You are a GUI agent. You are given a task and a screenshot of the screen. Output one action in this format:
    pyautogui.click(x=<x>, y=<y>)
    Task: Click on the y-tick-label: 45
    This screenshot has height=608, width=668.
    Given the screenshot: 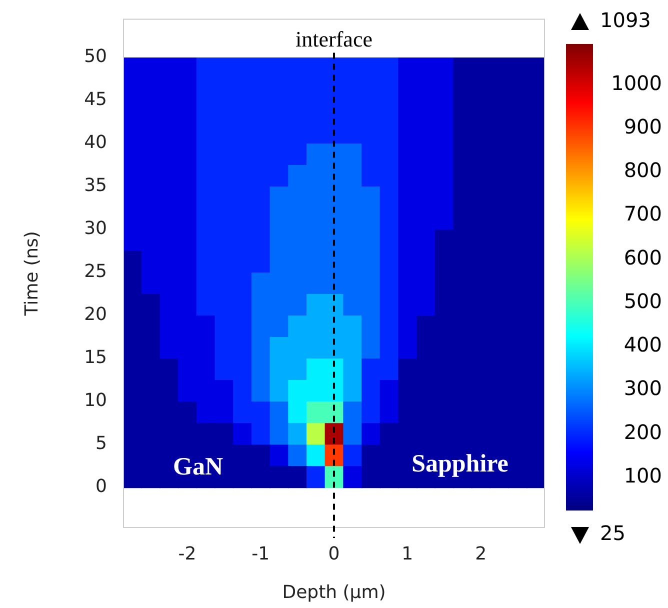 What is the action you would take?
    pyautogui.click(x=95, y=99)
    